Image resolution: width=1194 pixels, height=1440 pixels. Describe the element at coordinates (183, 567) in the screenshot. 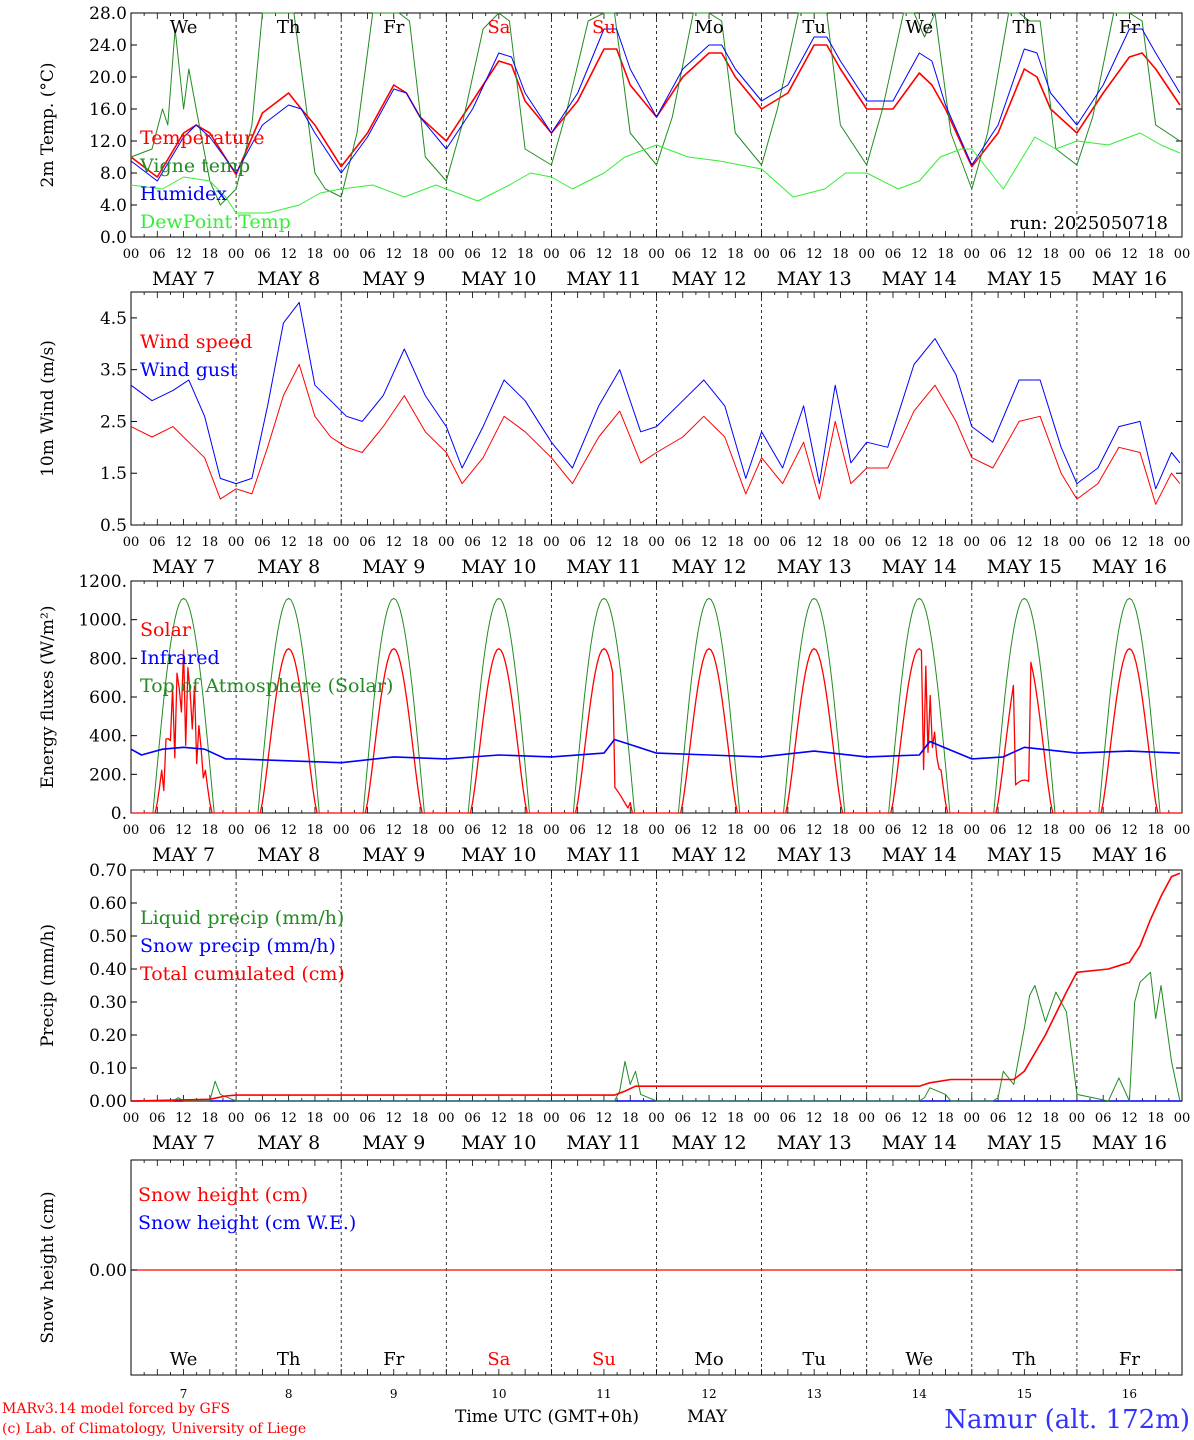

I see `day-label: MAY 7` at that location.